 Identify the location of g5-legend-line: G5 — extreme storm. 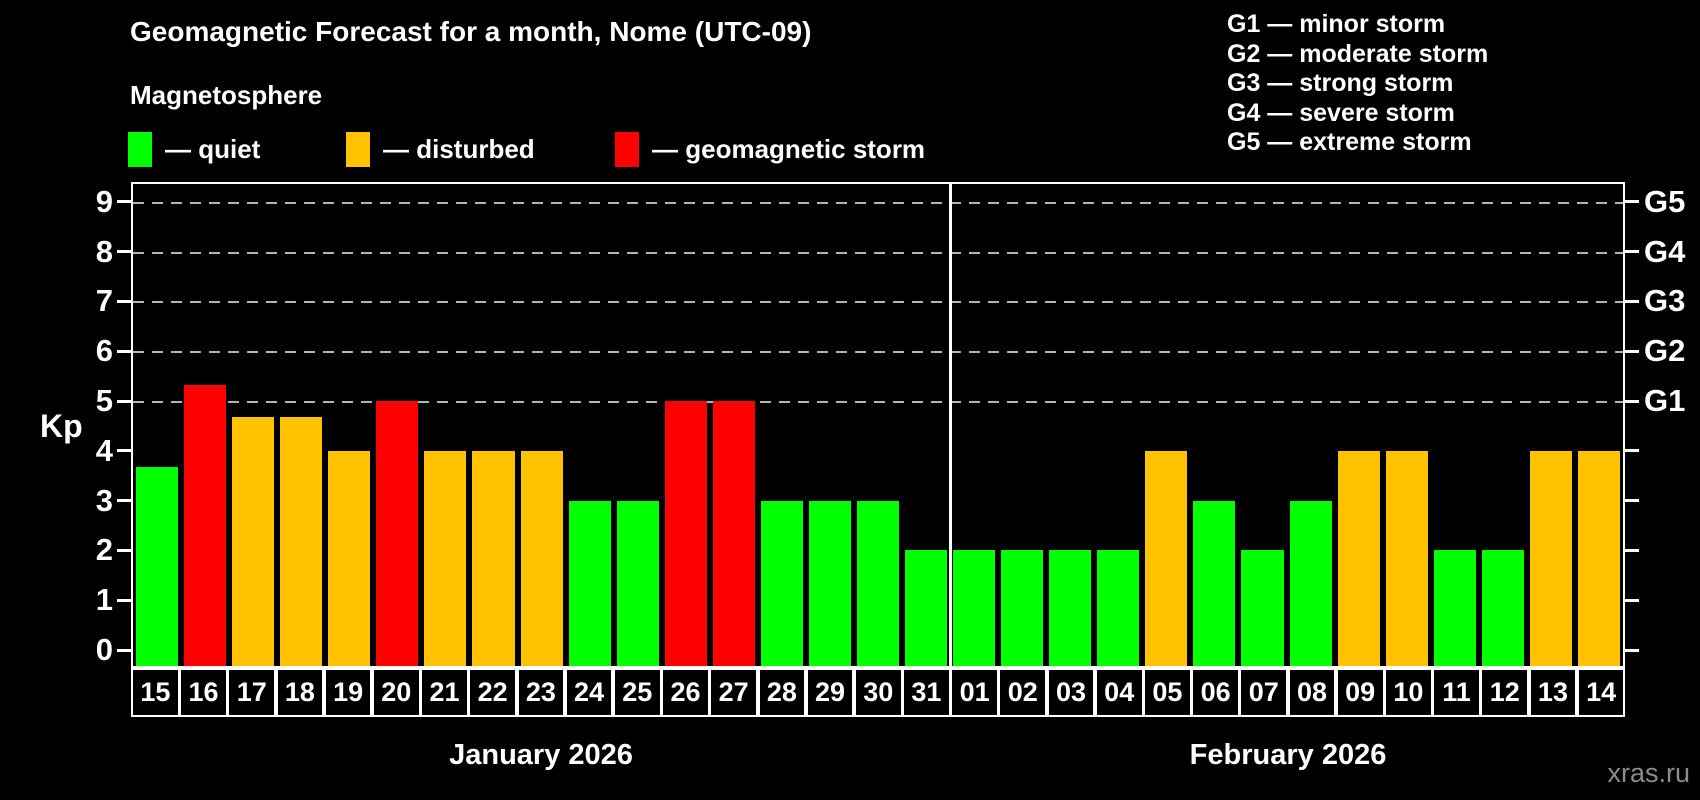
(1349, 142).